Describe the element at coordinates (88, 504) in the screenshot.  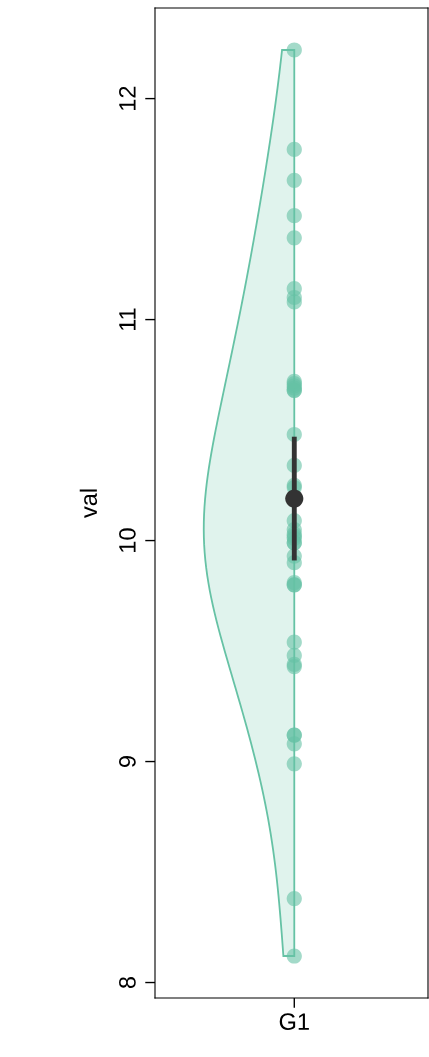
I see `y-axis-title: val` at that location.